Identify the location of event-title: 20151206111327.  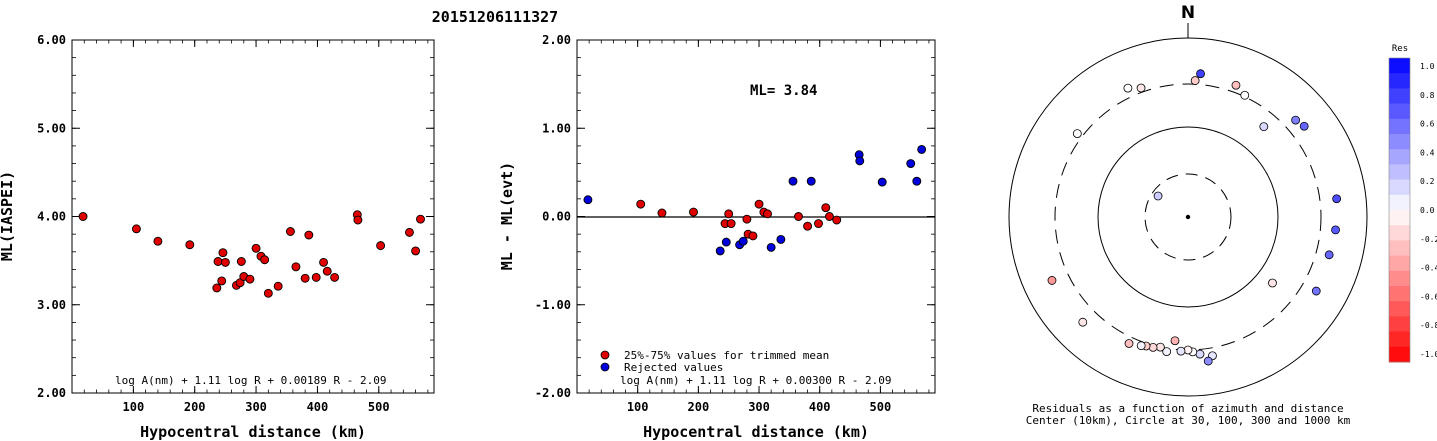
(495, 17).